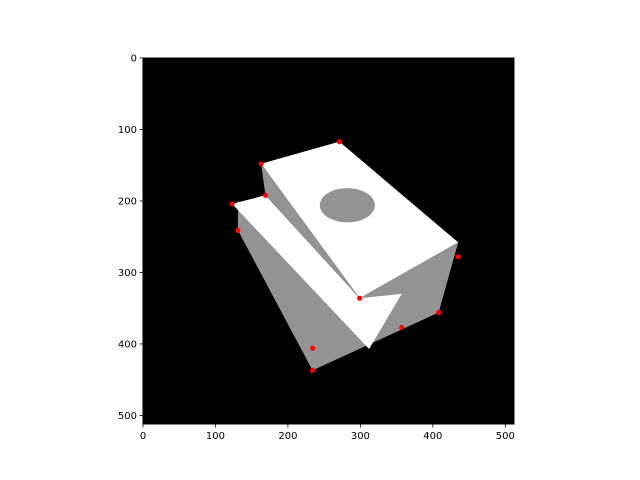 This screenshot has width=640, height=480. Describe the element at coordinates (287, 436) in the screenshot. I see `x-tick-label: 200` at that location.